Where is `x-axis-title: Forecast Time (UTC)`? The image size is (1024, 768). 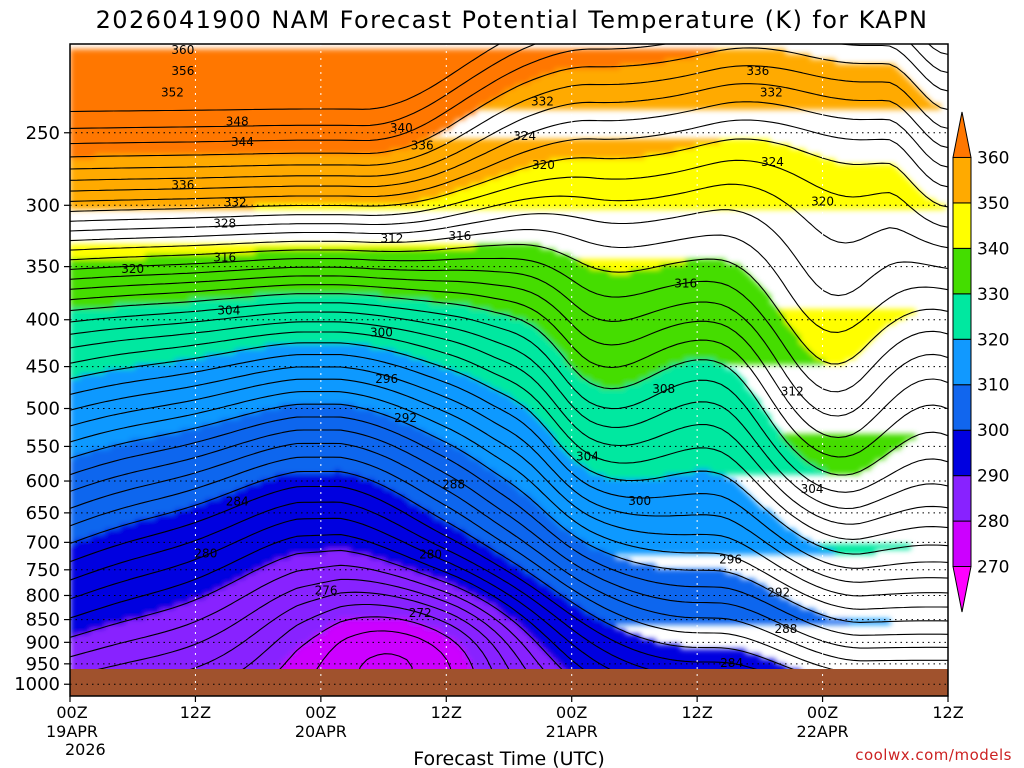 x-axis-title: Forecast Time (UTC) is located at coordinates (508, 758).